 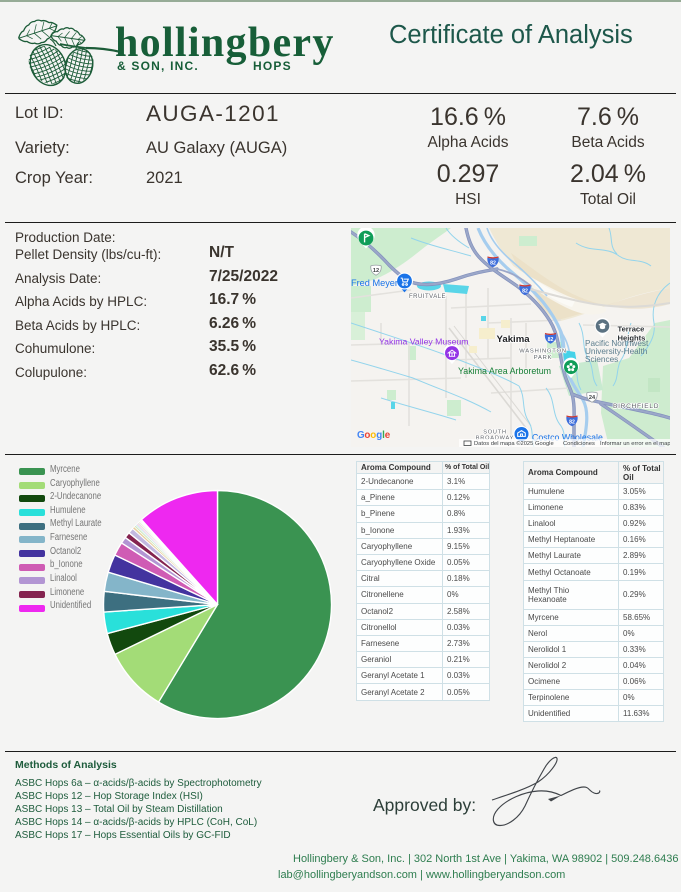 I want to click on svg-text: BROADWAY, so click(x=495, y=439).